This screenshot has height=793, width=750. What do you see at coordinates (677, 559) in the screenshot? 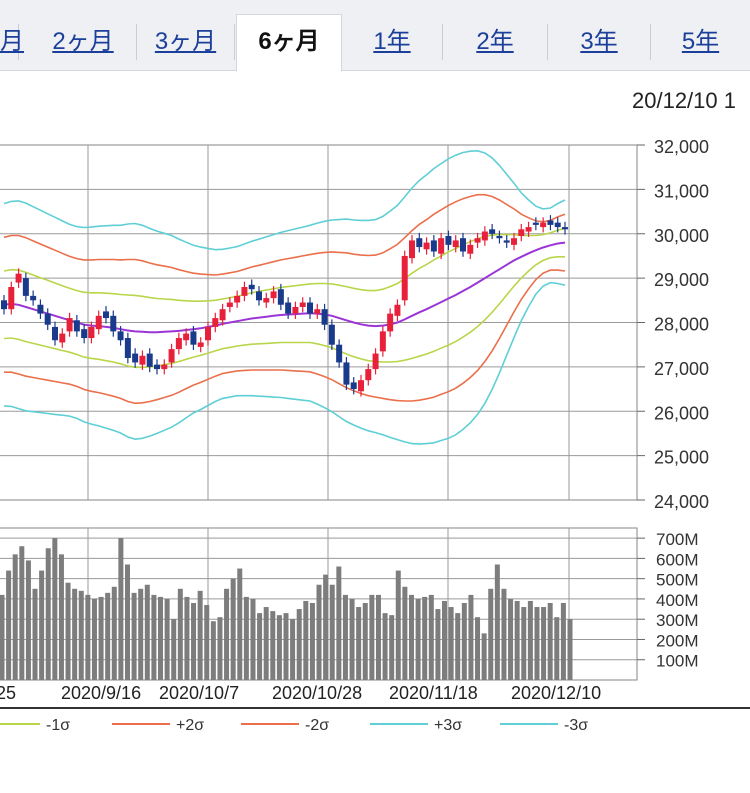
I see `volume-tick-label: 600M` at bounding box center [677, 559].